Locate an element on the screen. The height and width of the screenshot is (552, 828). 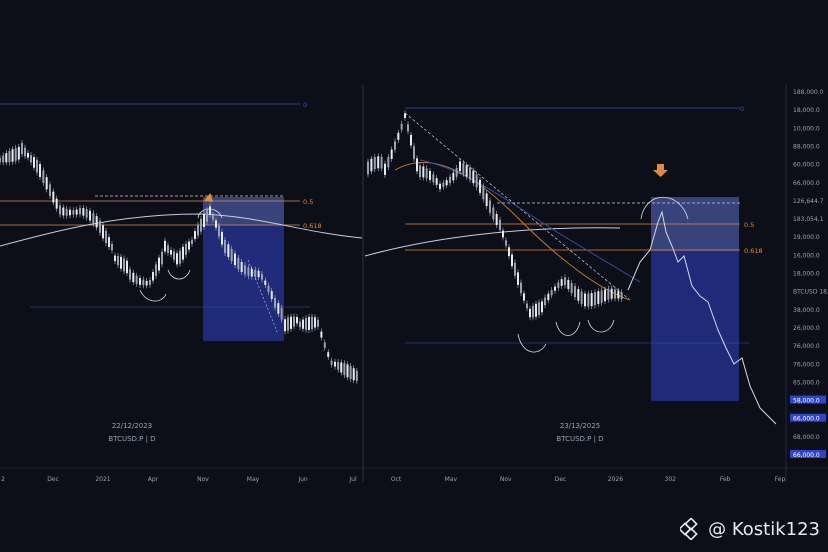
bottom-arc-2-left is located at coordinates (179, 274).